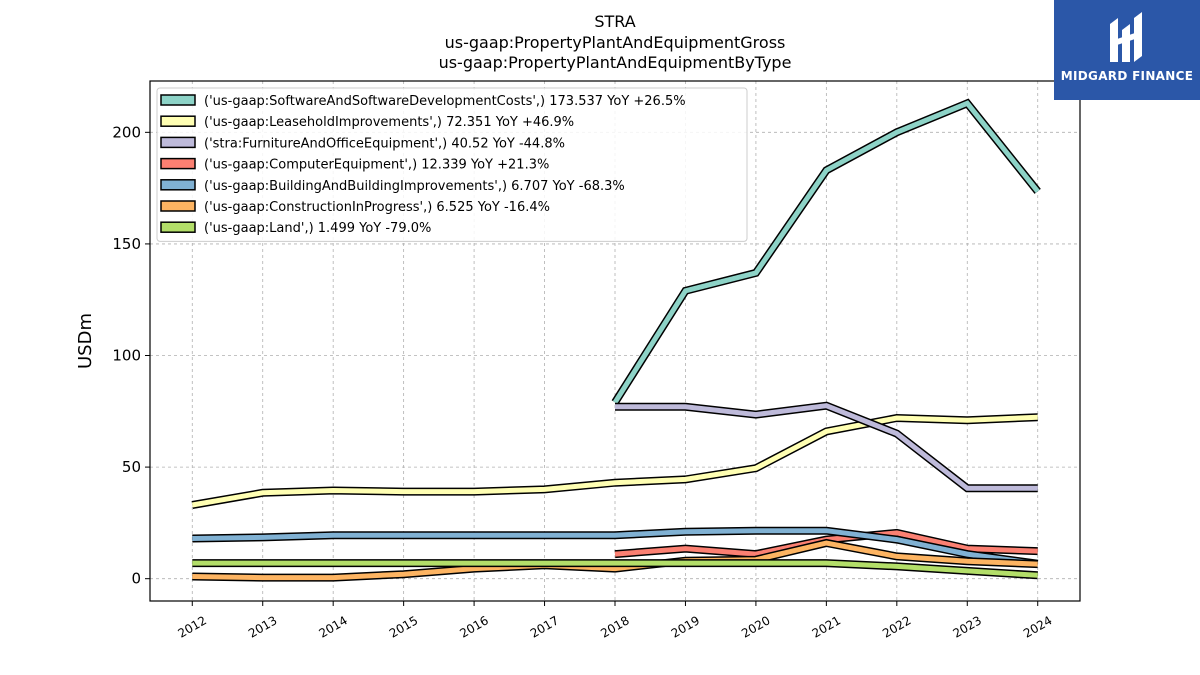  I want to click on x-tick-label: 2020, so click(755, 626).